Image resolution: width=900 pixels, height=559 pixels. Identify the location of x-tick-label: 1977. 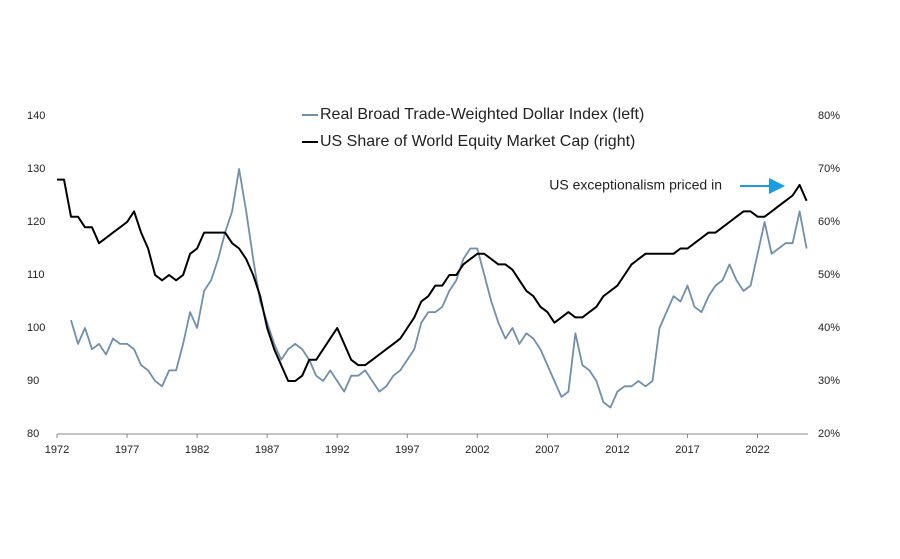
(127, 450).